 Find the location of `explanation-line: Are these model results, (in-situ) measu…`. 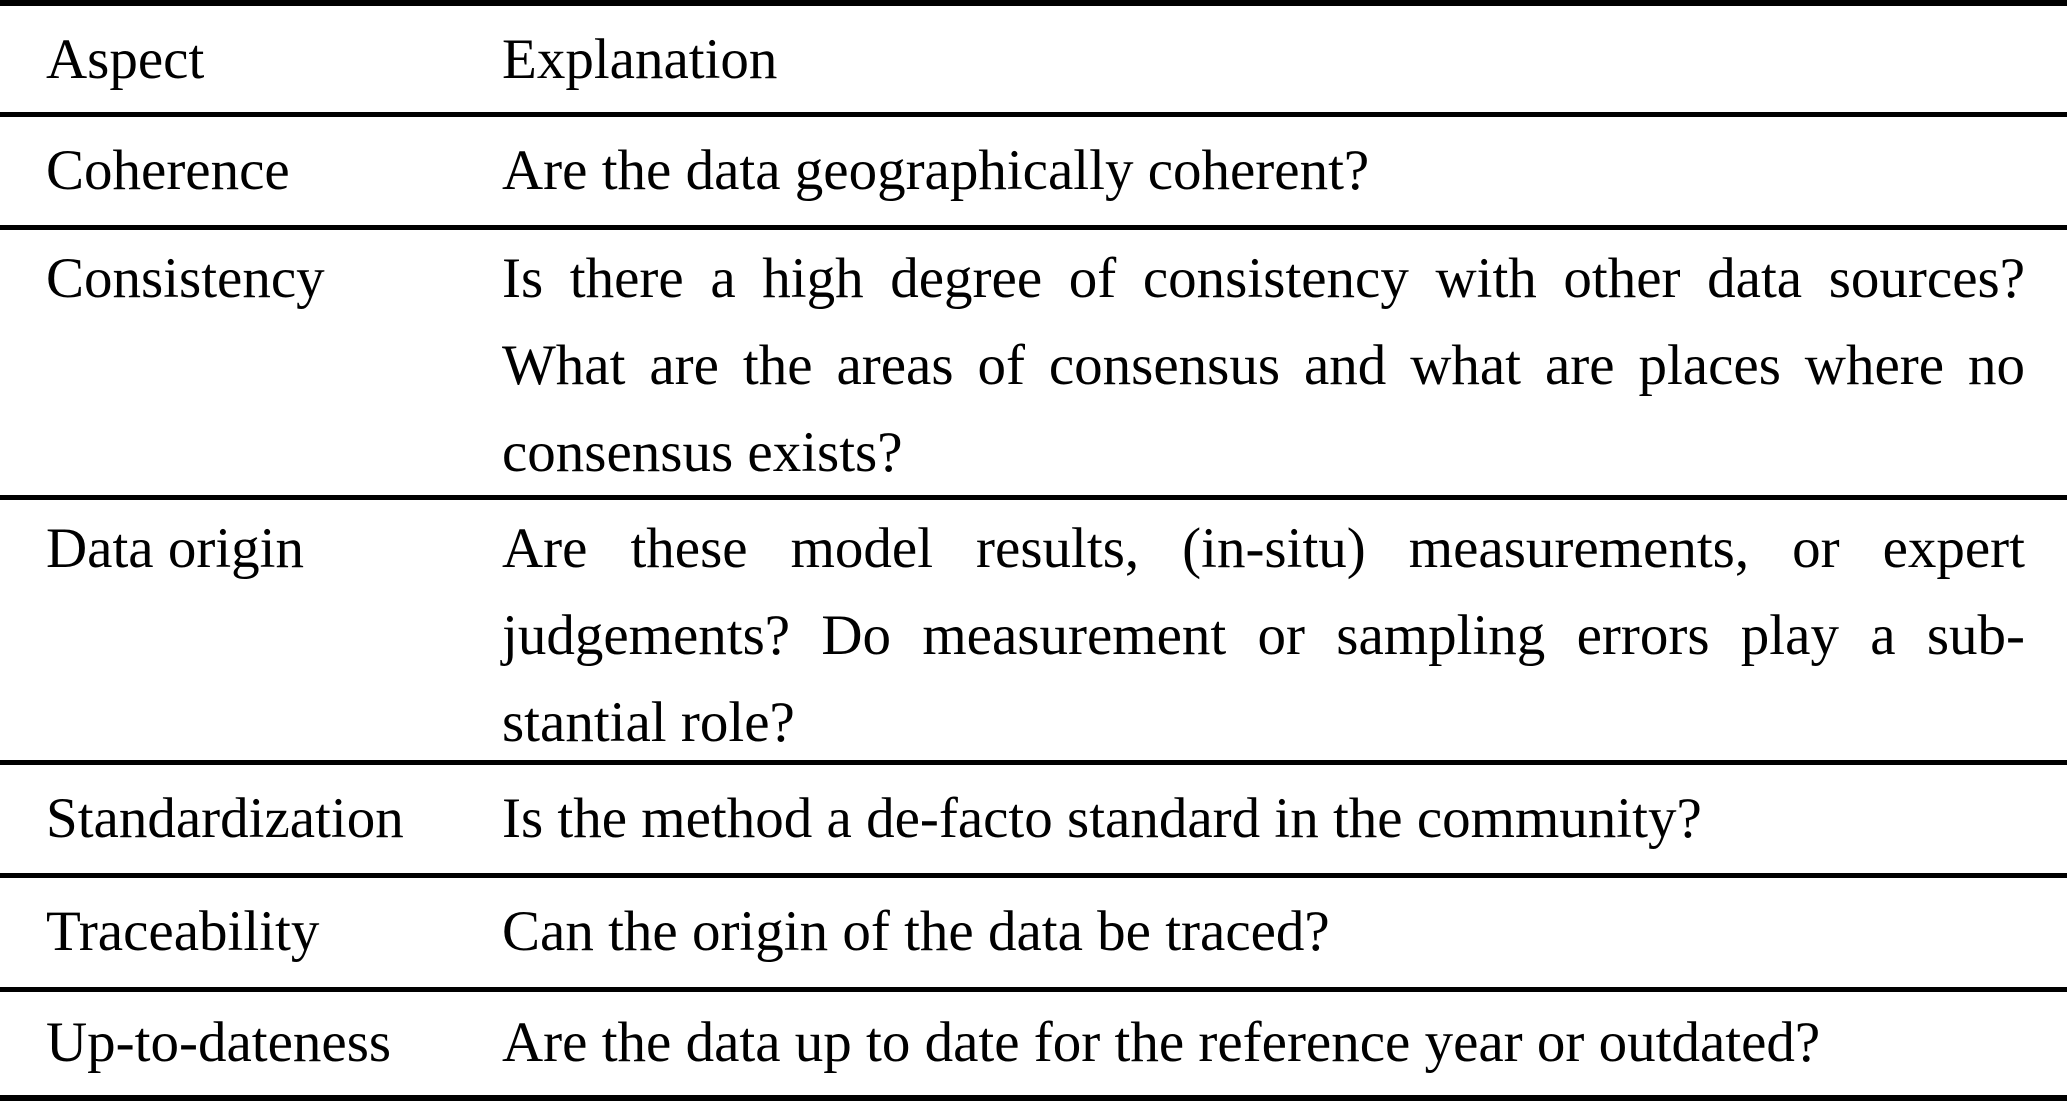

explanation-line: Are these model results, (in-situ) measu… is located at coordinates (1263, 548).